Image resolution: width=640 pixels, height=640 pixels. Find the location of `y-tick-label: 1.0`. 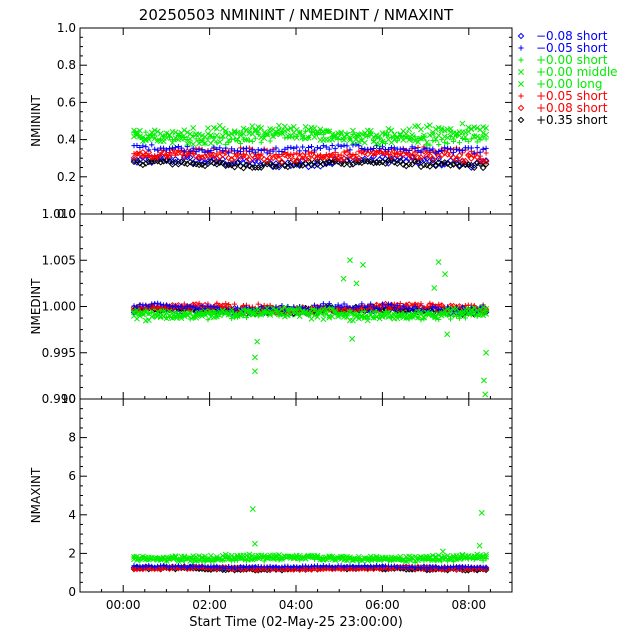

y-tick-label: 1.0 is located at coordinates (66, 28).